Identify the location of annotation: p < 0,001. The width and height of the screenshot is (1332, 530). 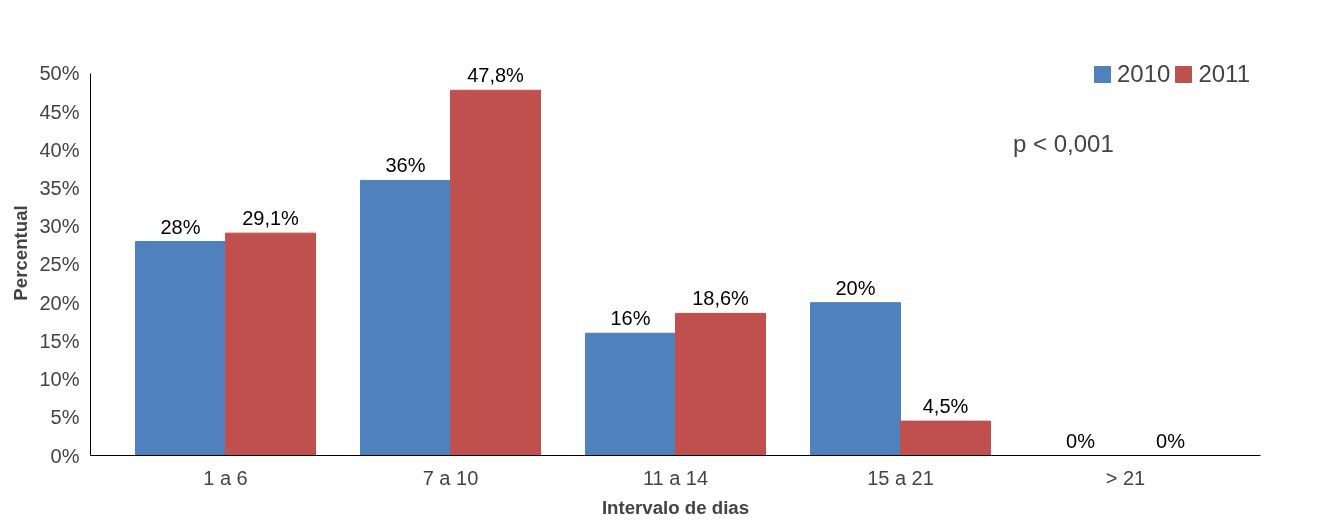
(1063, 144).